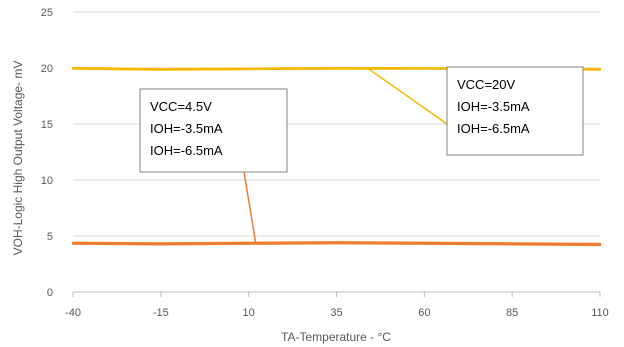 The image size is (624, 347). What do you see at coordinates (600, 313) in the screenshot?
I see `x-tick-label: 110` at bounding box center [600, 313].